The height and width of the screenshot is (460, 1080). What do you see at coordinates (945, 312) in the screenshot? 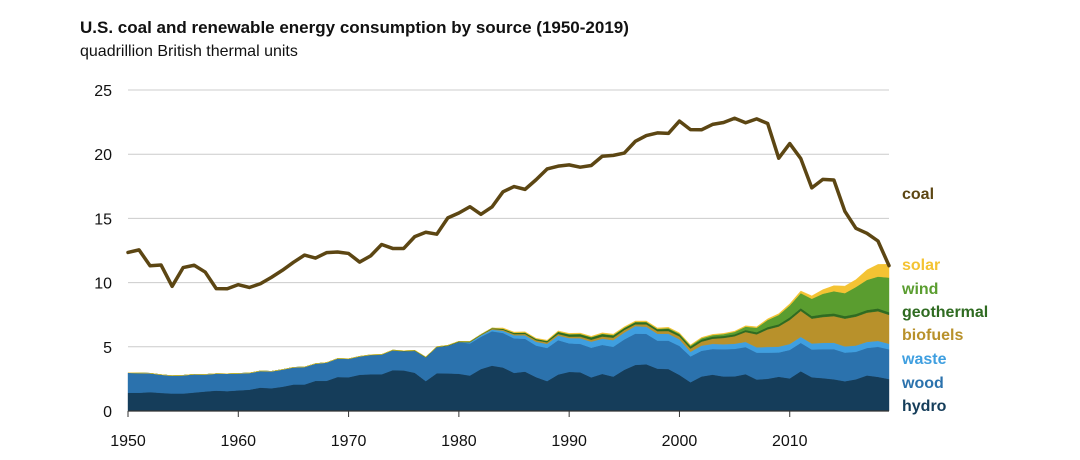
I see `series-label-geothermal: geothermal` at bounding box center [945, 312].